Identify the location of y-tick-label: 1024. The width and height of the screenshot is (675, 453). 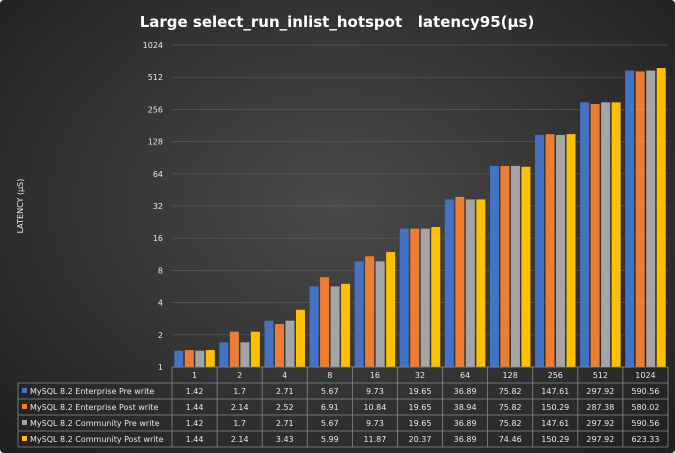
(153, 45).